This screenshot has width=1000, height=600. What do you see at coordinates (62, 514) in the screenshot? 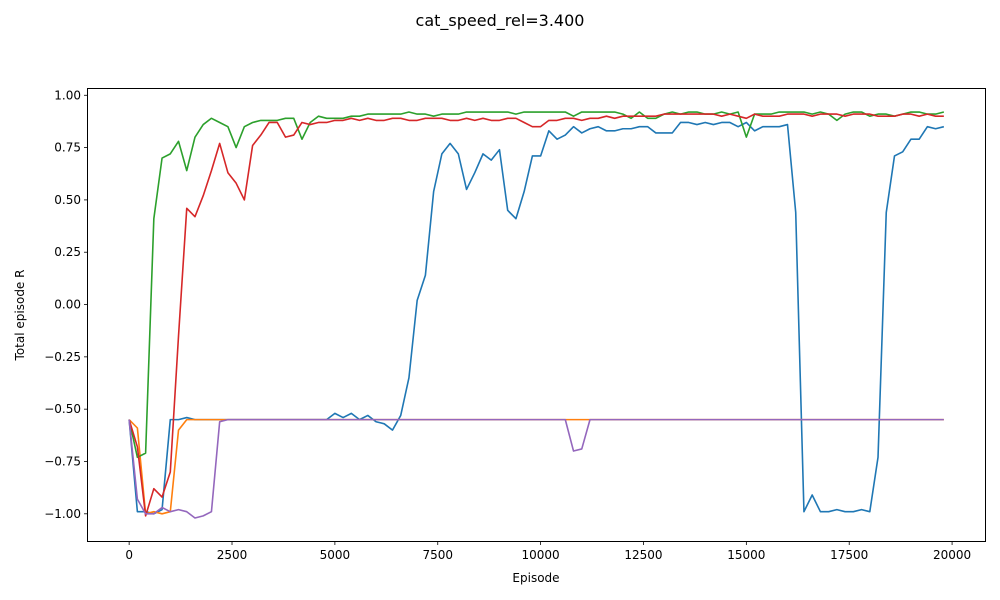
I see `y-tick-label: −1.00` at bounding box center [62, 514].